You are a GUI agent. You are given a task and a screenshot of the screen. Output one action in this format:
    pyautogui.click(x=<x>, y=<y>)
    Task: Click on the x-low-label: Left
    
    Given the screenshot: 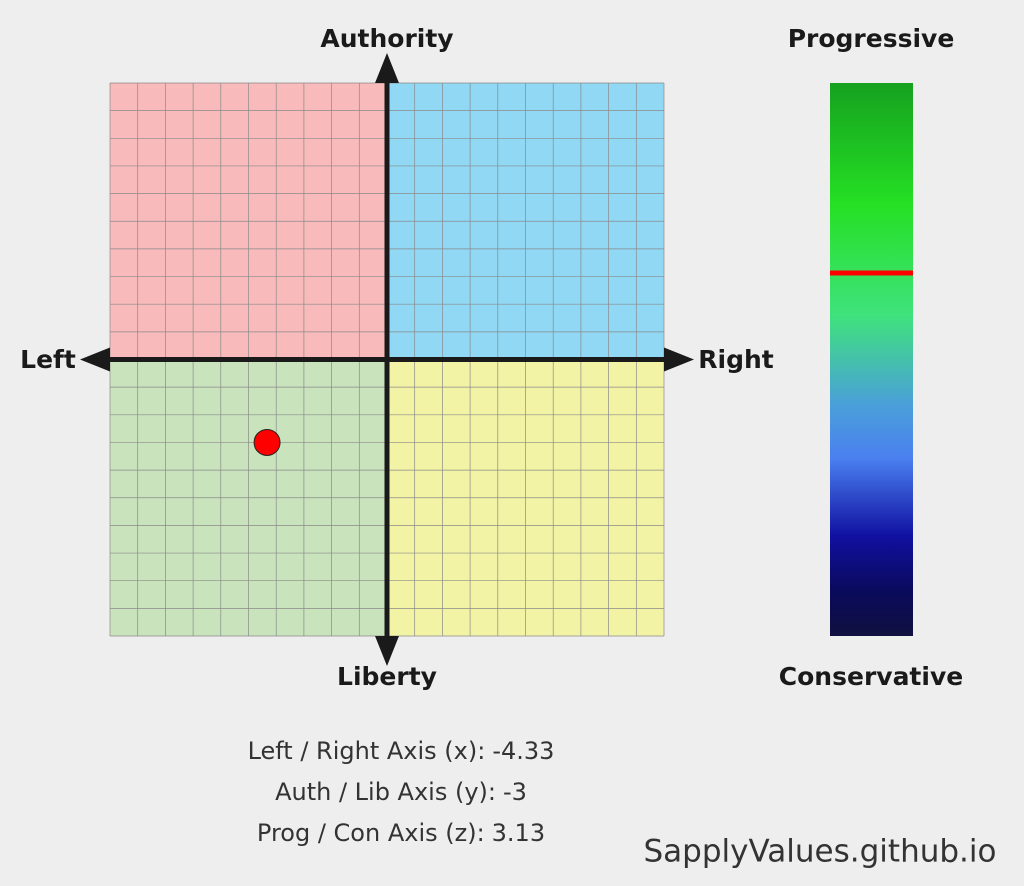 What is the action you would take?
    pyautogui.click(x=48, y=359)
    